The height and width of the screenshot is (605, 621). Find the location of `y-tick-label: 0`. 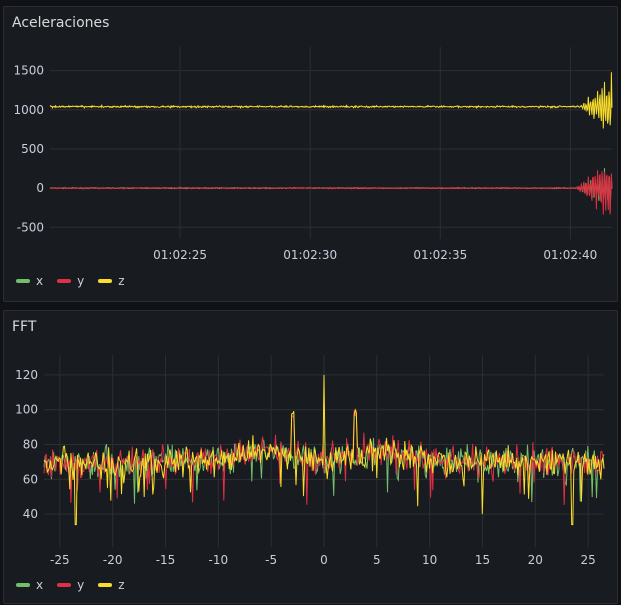

y-tick-label: 0 is located at coordinates (40, 188).